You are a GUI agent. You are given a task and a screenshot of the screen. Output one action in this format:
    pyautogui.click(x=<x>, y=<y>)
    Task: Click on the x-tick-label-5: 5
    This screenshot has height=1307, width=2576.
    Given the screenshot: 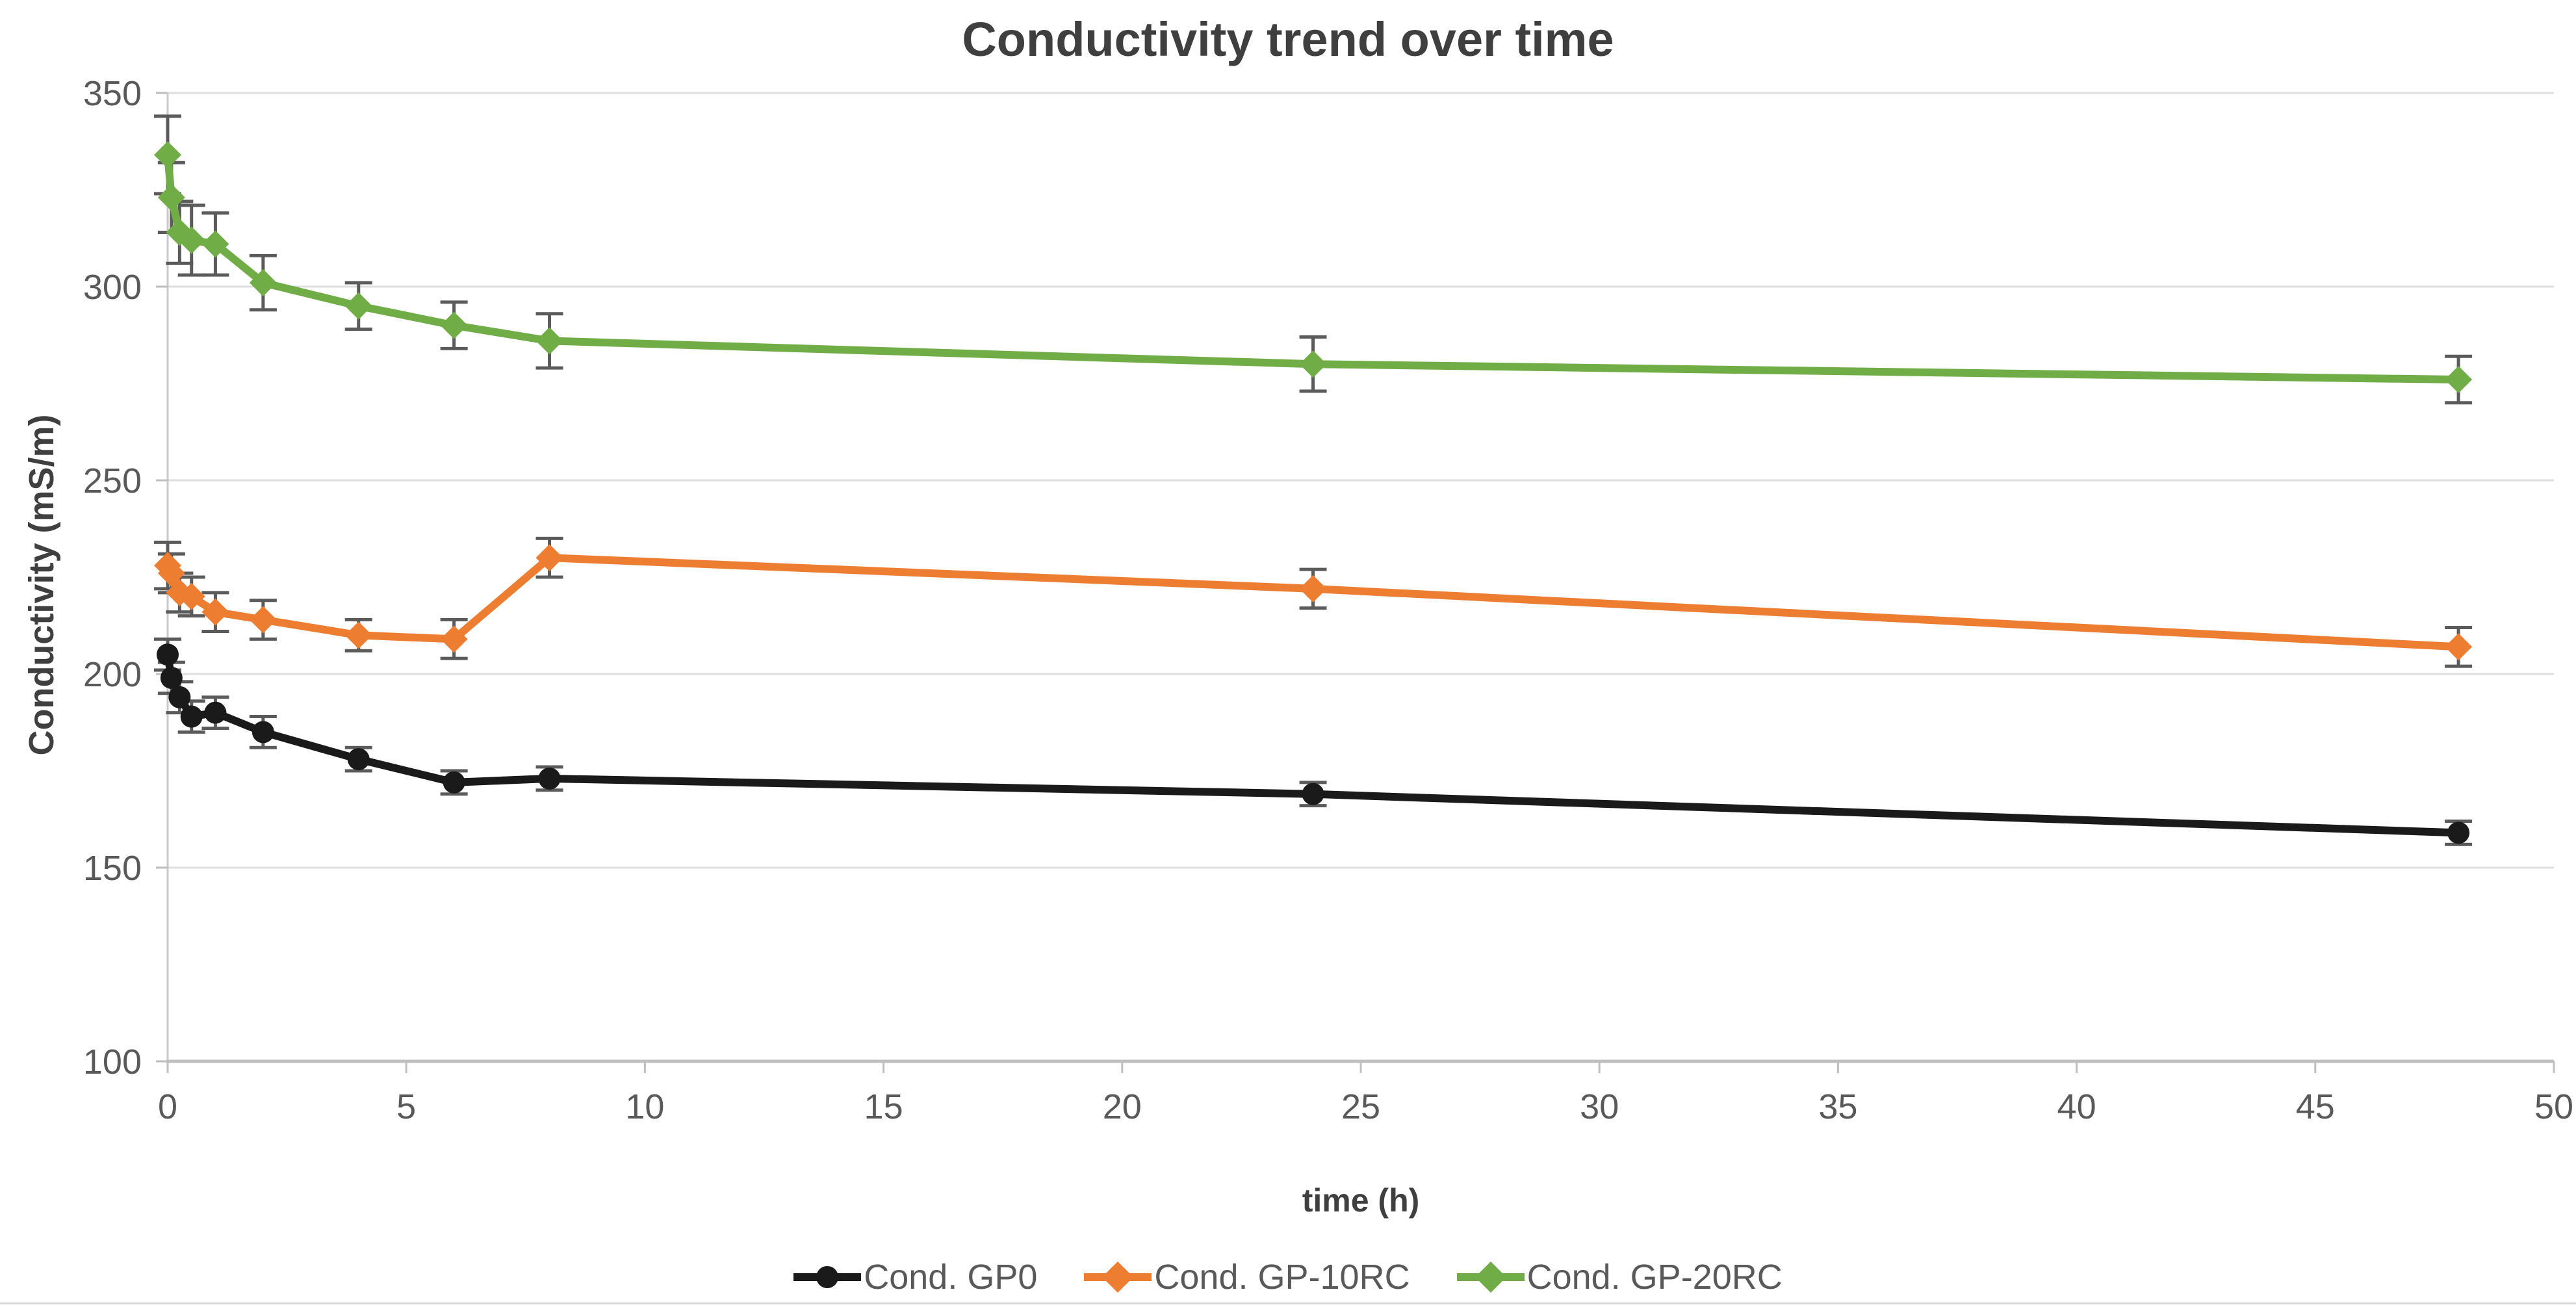 What is the action you would take?
    pyautogui.click(x=406, y=1106)
    